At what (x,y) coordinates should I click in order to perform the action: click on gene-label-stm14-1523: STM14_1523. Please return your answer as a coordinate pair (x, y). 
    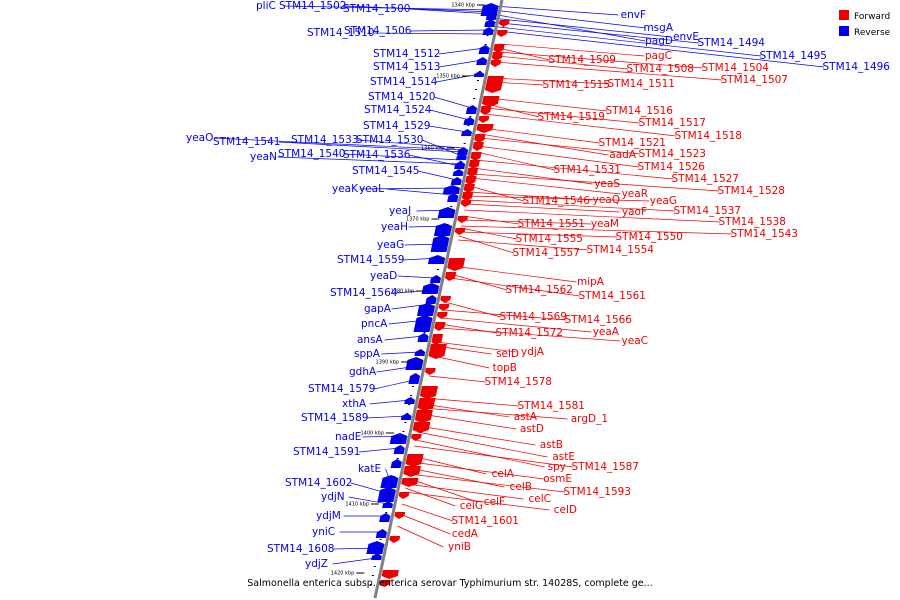
    Looking at the image, I should click on (672, 154).